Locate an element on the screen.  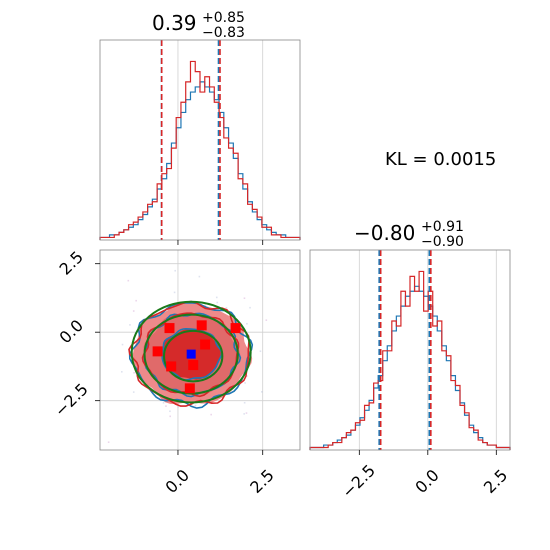
joint-panel-frame is located at coordinates (200, 350).